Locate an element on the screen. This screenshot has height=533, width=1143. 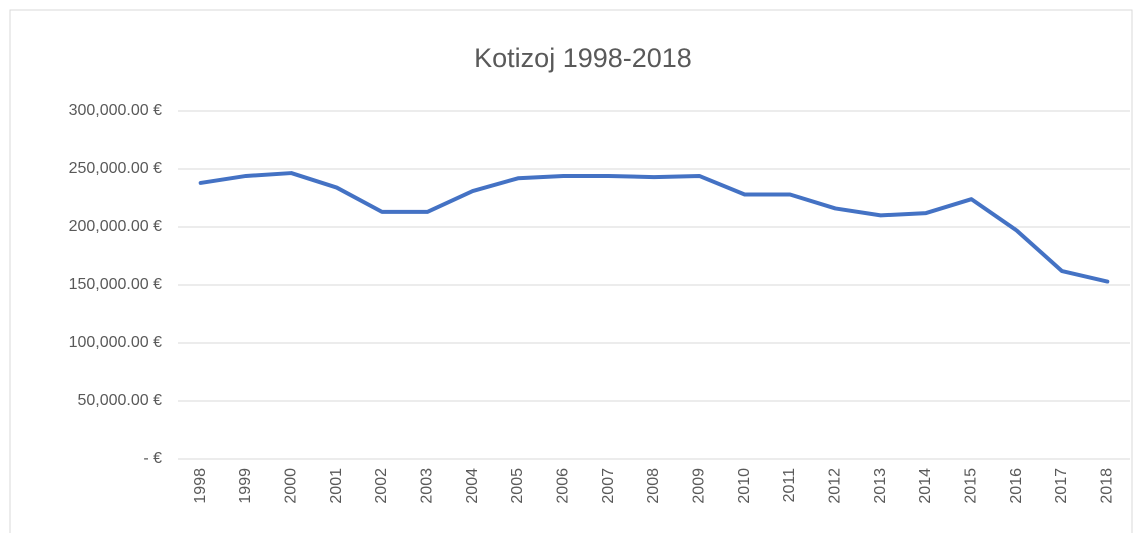
x-tick-label: 1998 is located at coordinates (200, 486).